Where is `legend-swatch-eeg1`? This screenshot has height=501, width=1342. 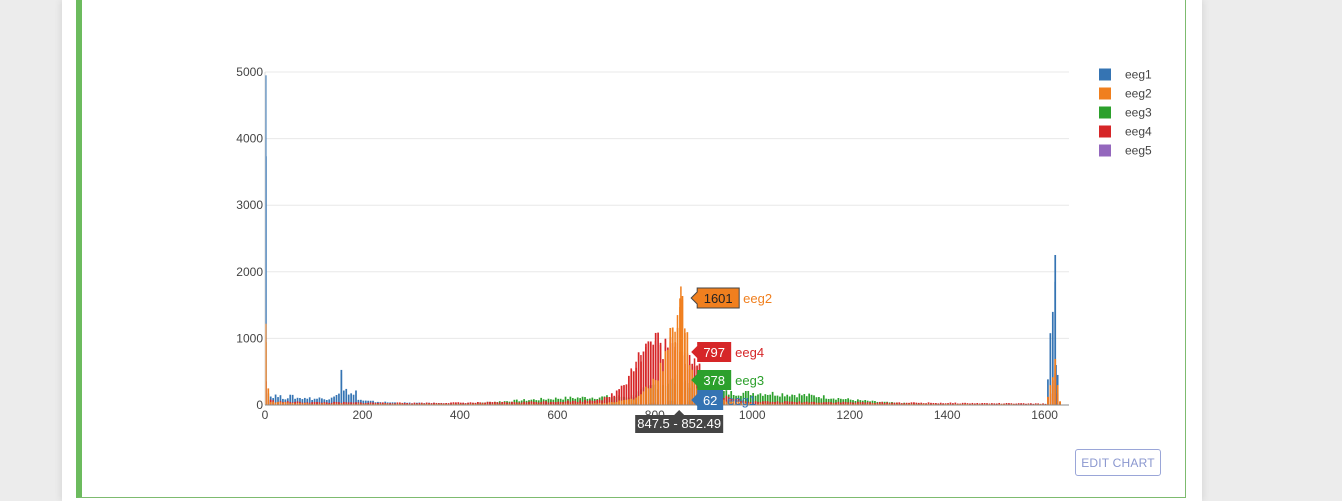
legend-swatch-eeg1 is located at coordinates (1105, 74).